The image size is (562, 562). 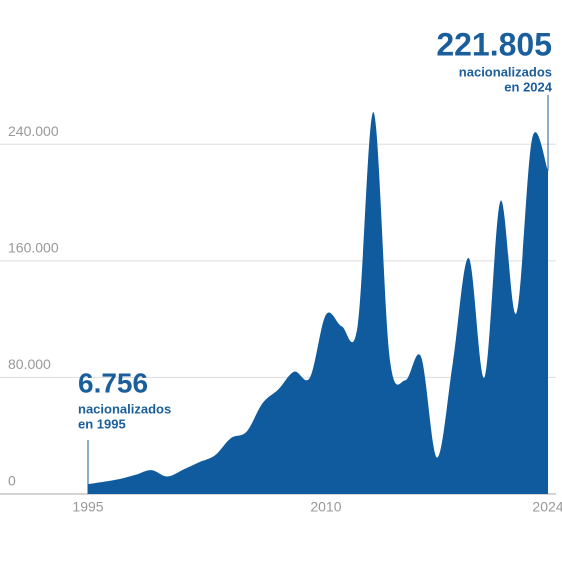 I want to click on y-tick-label: 160.000, so click(x=33, y=248).